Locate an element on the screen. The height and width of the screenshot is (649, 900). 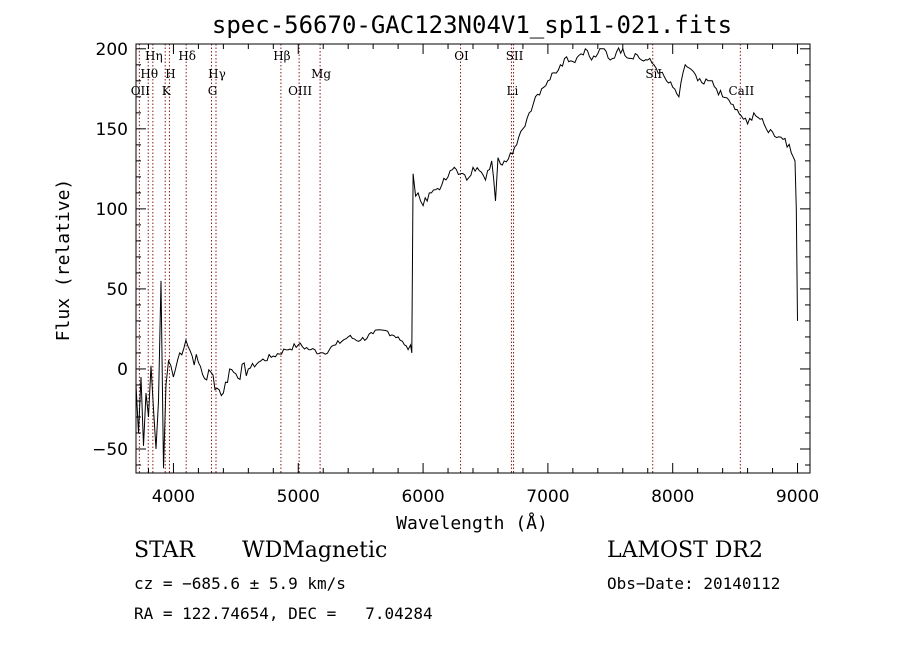
x-tick-label: 9000 is located at coordinates (797, 497).